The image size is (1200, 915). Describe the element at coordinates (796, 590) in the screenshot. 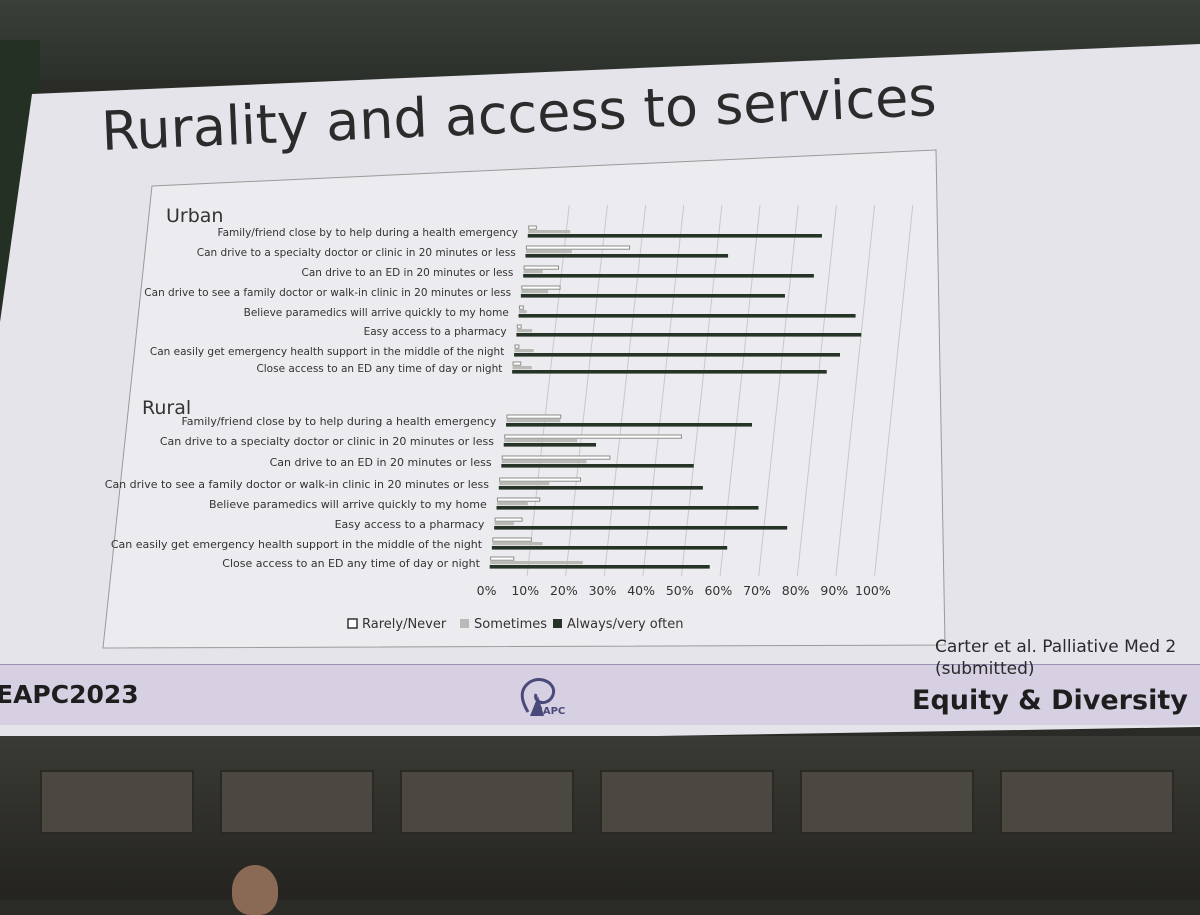

I see `x-tick-label: 80%` at that location.